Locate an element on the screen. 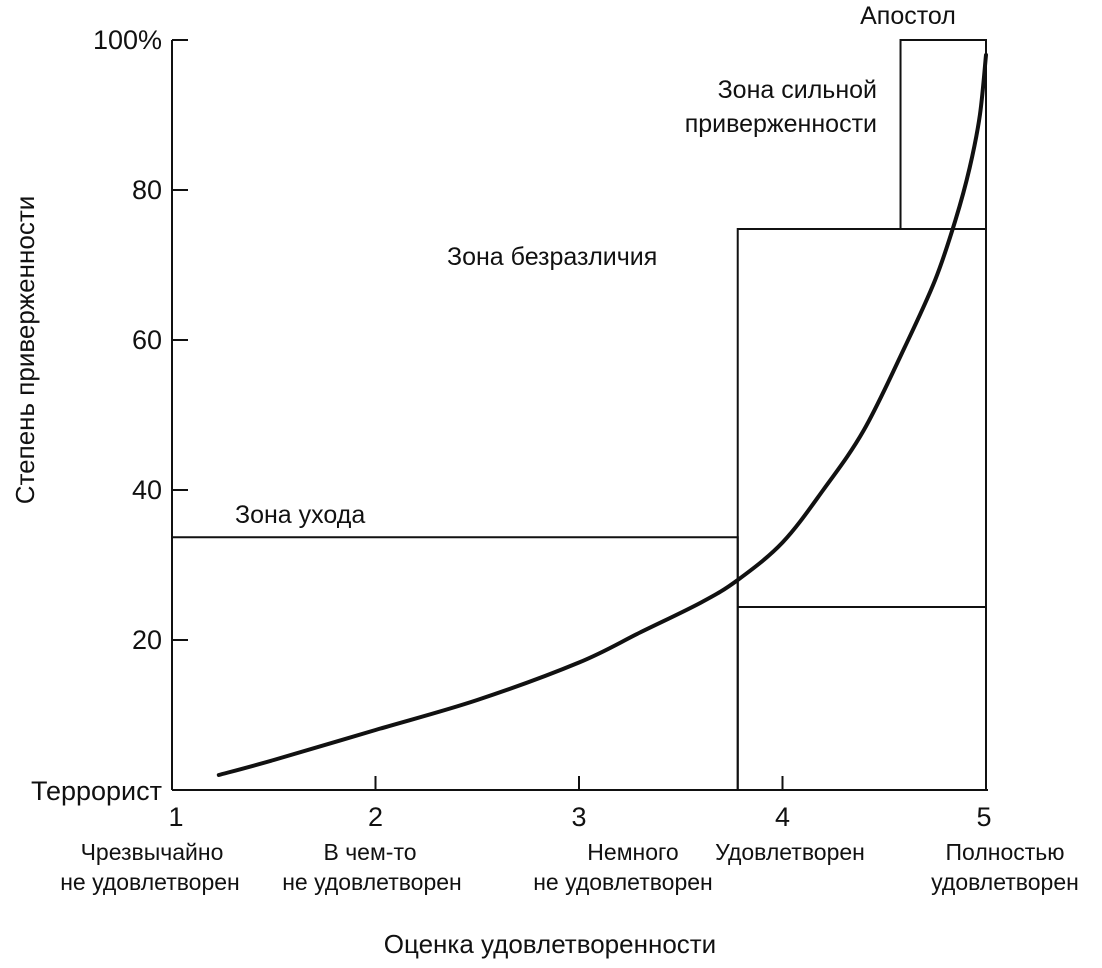  zone-label-loyalty-line1: Зона сильной is located at coordinates (797, 90).